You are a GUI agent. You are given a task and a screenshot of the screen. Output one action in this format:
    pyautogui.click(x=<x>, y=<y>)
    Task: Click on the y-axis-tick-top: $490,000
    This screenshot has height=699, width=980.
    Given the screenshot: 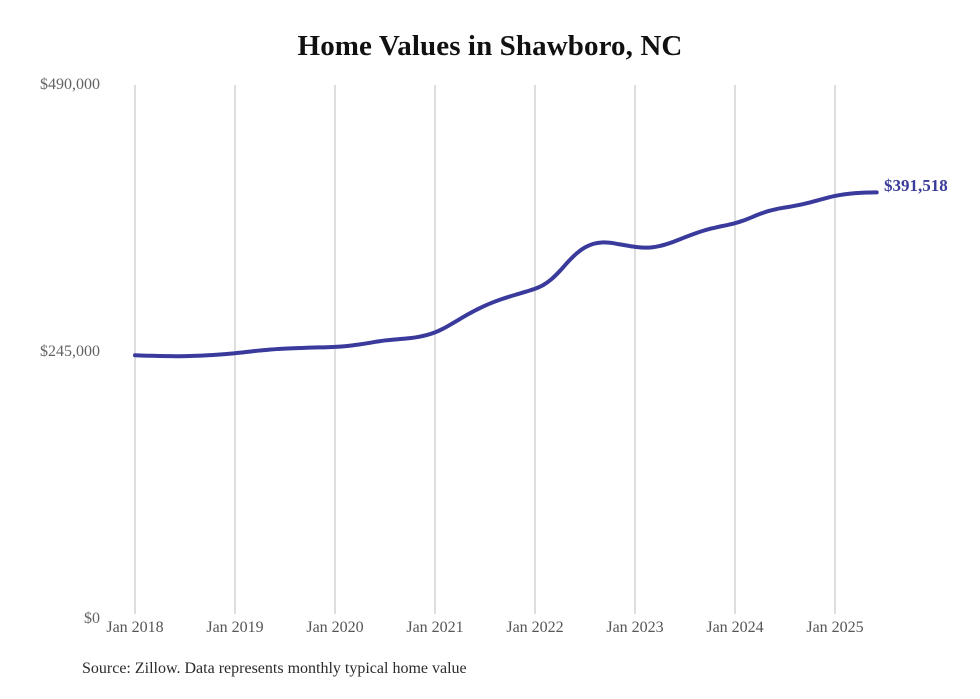 What is the action you would take?
    pyautogui.click(x=70, y=84)
    